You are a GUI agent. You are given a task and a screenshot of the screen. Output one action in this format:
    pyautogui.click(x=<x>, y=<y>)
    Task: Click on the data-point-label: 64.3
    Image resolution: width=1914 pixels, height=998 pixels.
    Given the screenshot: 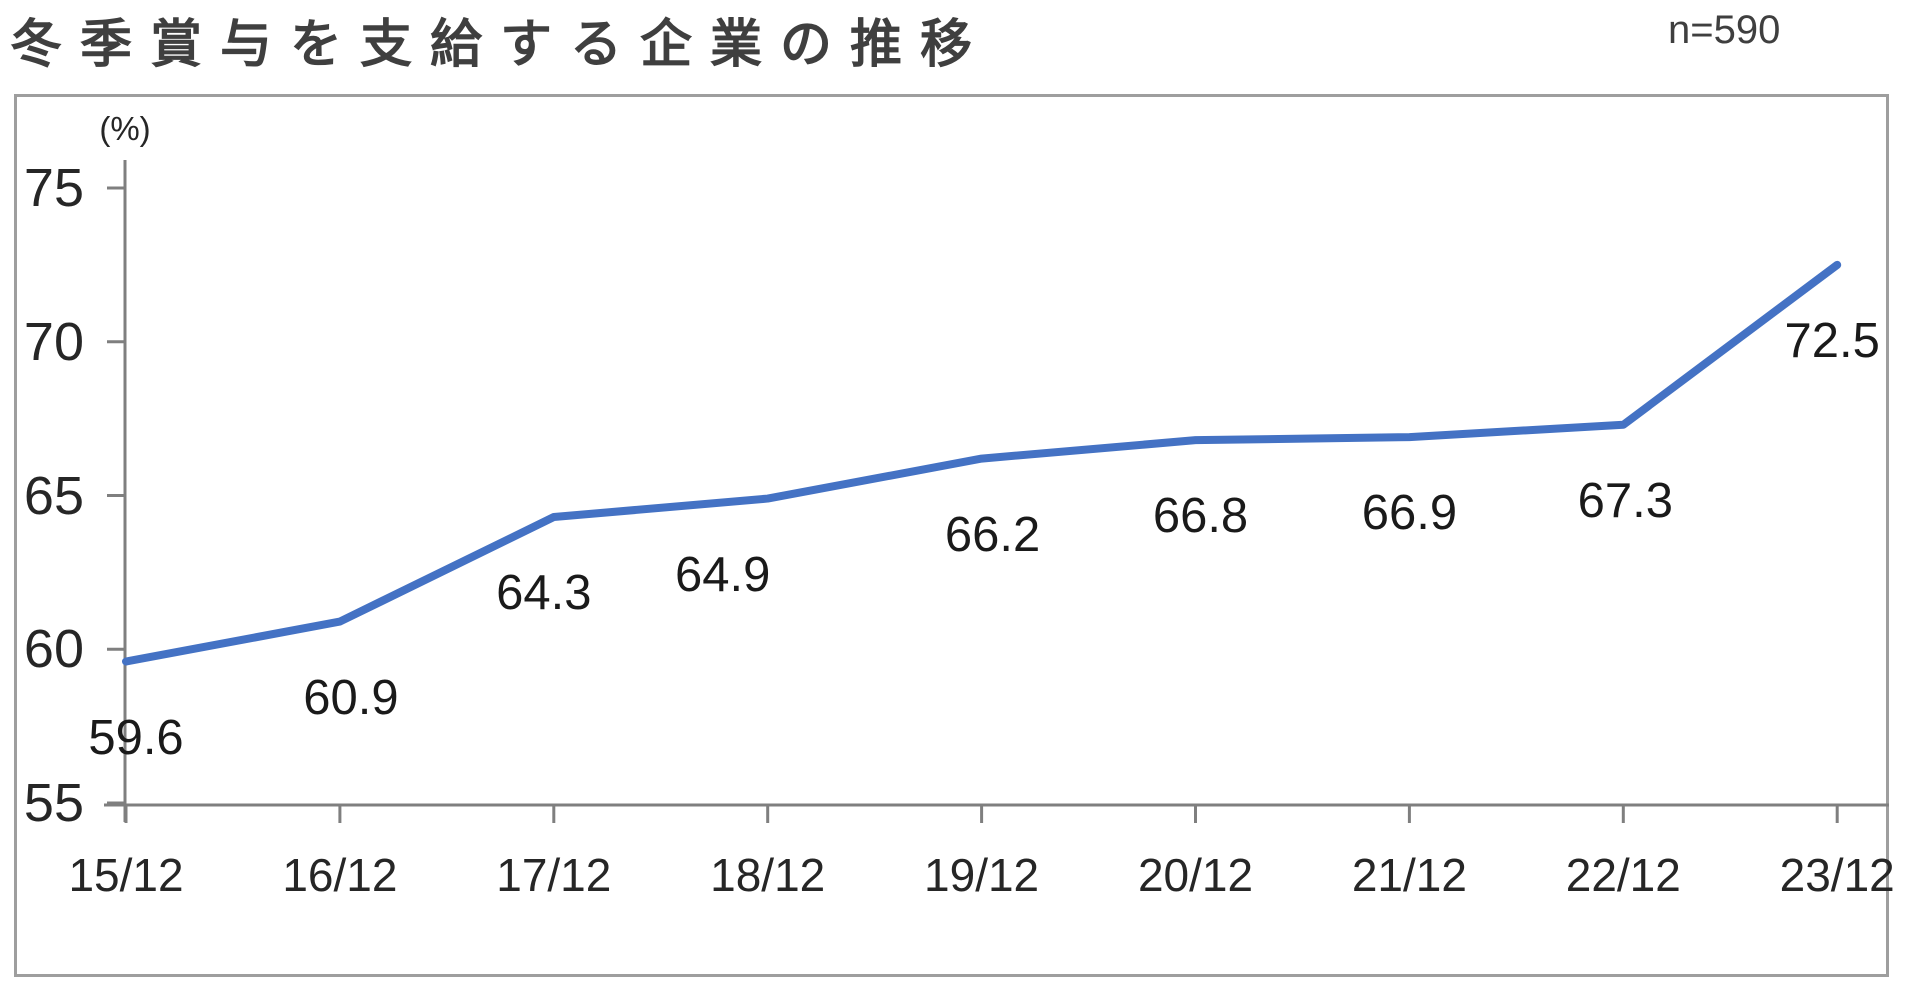 What is the action you would take?
    pyautogui.click(x=544, y=593)
    